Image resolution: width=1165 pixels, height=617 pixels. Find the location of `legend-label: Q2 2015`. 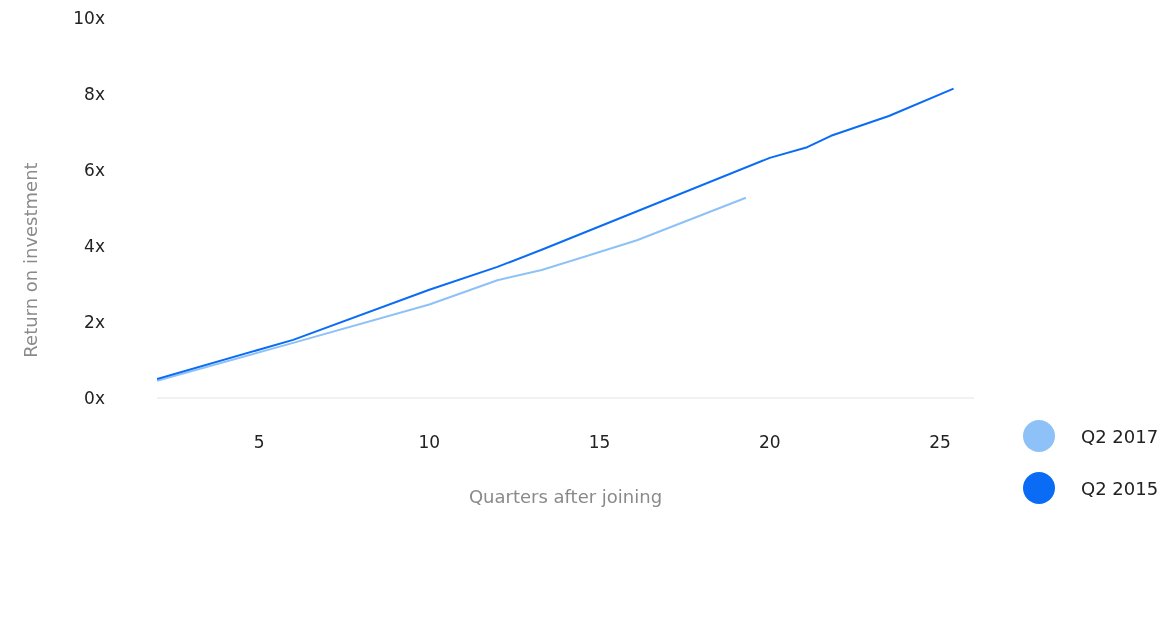

legend-label: Q2 2015 is located at coordinates (1120, 488).